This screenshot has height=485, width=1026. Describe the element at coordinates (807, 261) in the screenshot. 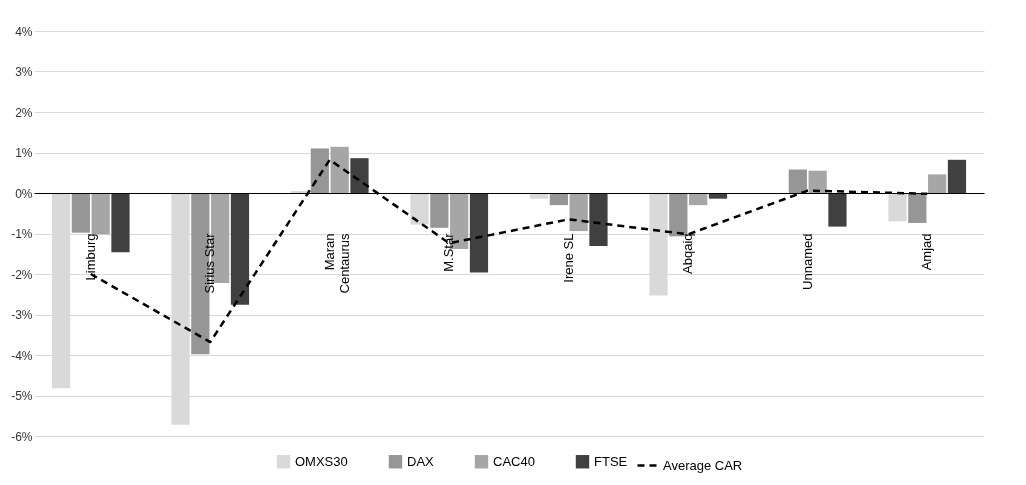

I see `x-tick-label: Unnamed` at that location.